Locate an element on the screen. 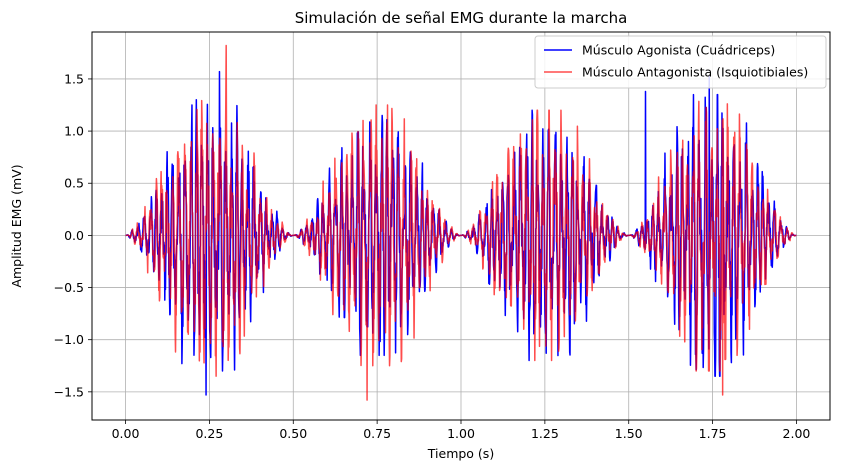 The width and height of the screenshot is (857, 470). y-tick-label: 1.5 is located at coordinates (74, 78).